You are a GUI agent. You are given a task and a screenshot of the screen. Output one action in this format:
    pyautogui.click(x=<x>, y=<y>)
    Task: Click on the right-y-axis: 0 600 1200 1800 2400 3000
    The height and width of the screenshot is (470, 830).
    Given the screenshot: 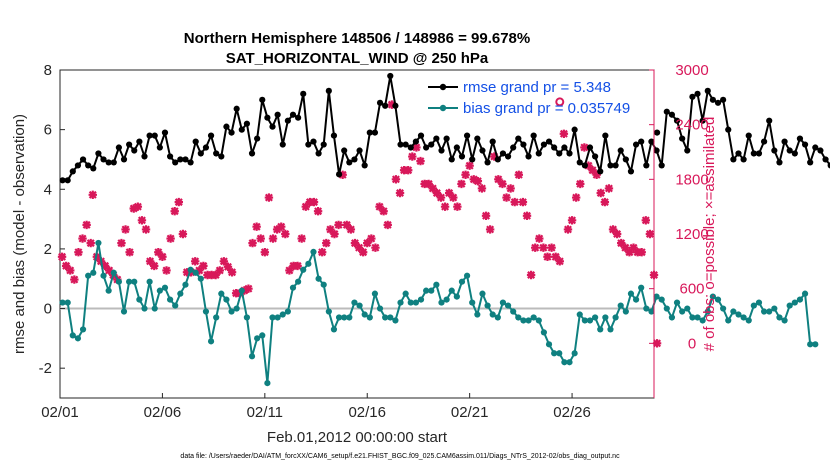 What is the action you would take?
    pyautogui.click(x=679, y=230)
    